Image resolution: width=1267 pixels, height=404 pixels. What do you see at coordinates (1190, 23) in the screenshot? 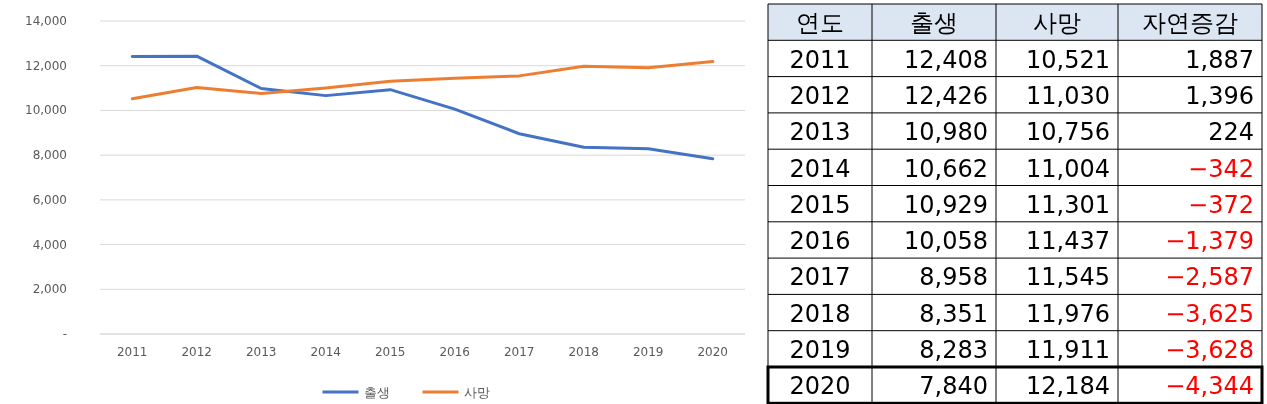
I see `x-tick-label: 자연증감` at bounding box center [1190, 23].